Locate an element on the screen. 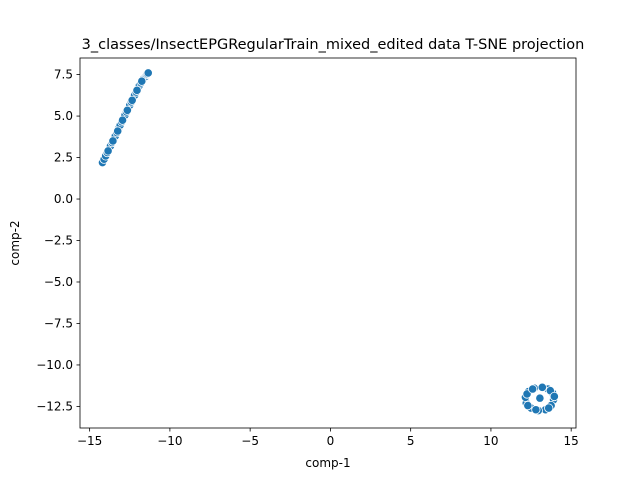 The image size is (640, 480). y-tick-label: −10.0 is located at coordinates (54, 365).